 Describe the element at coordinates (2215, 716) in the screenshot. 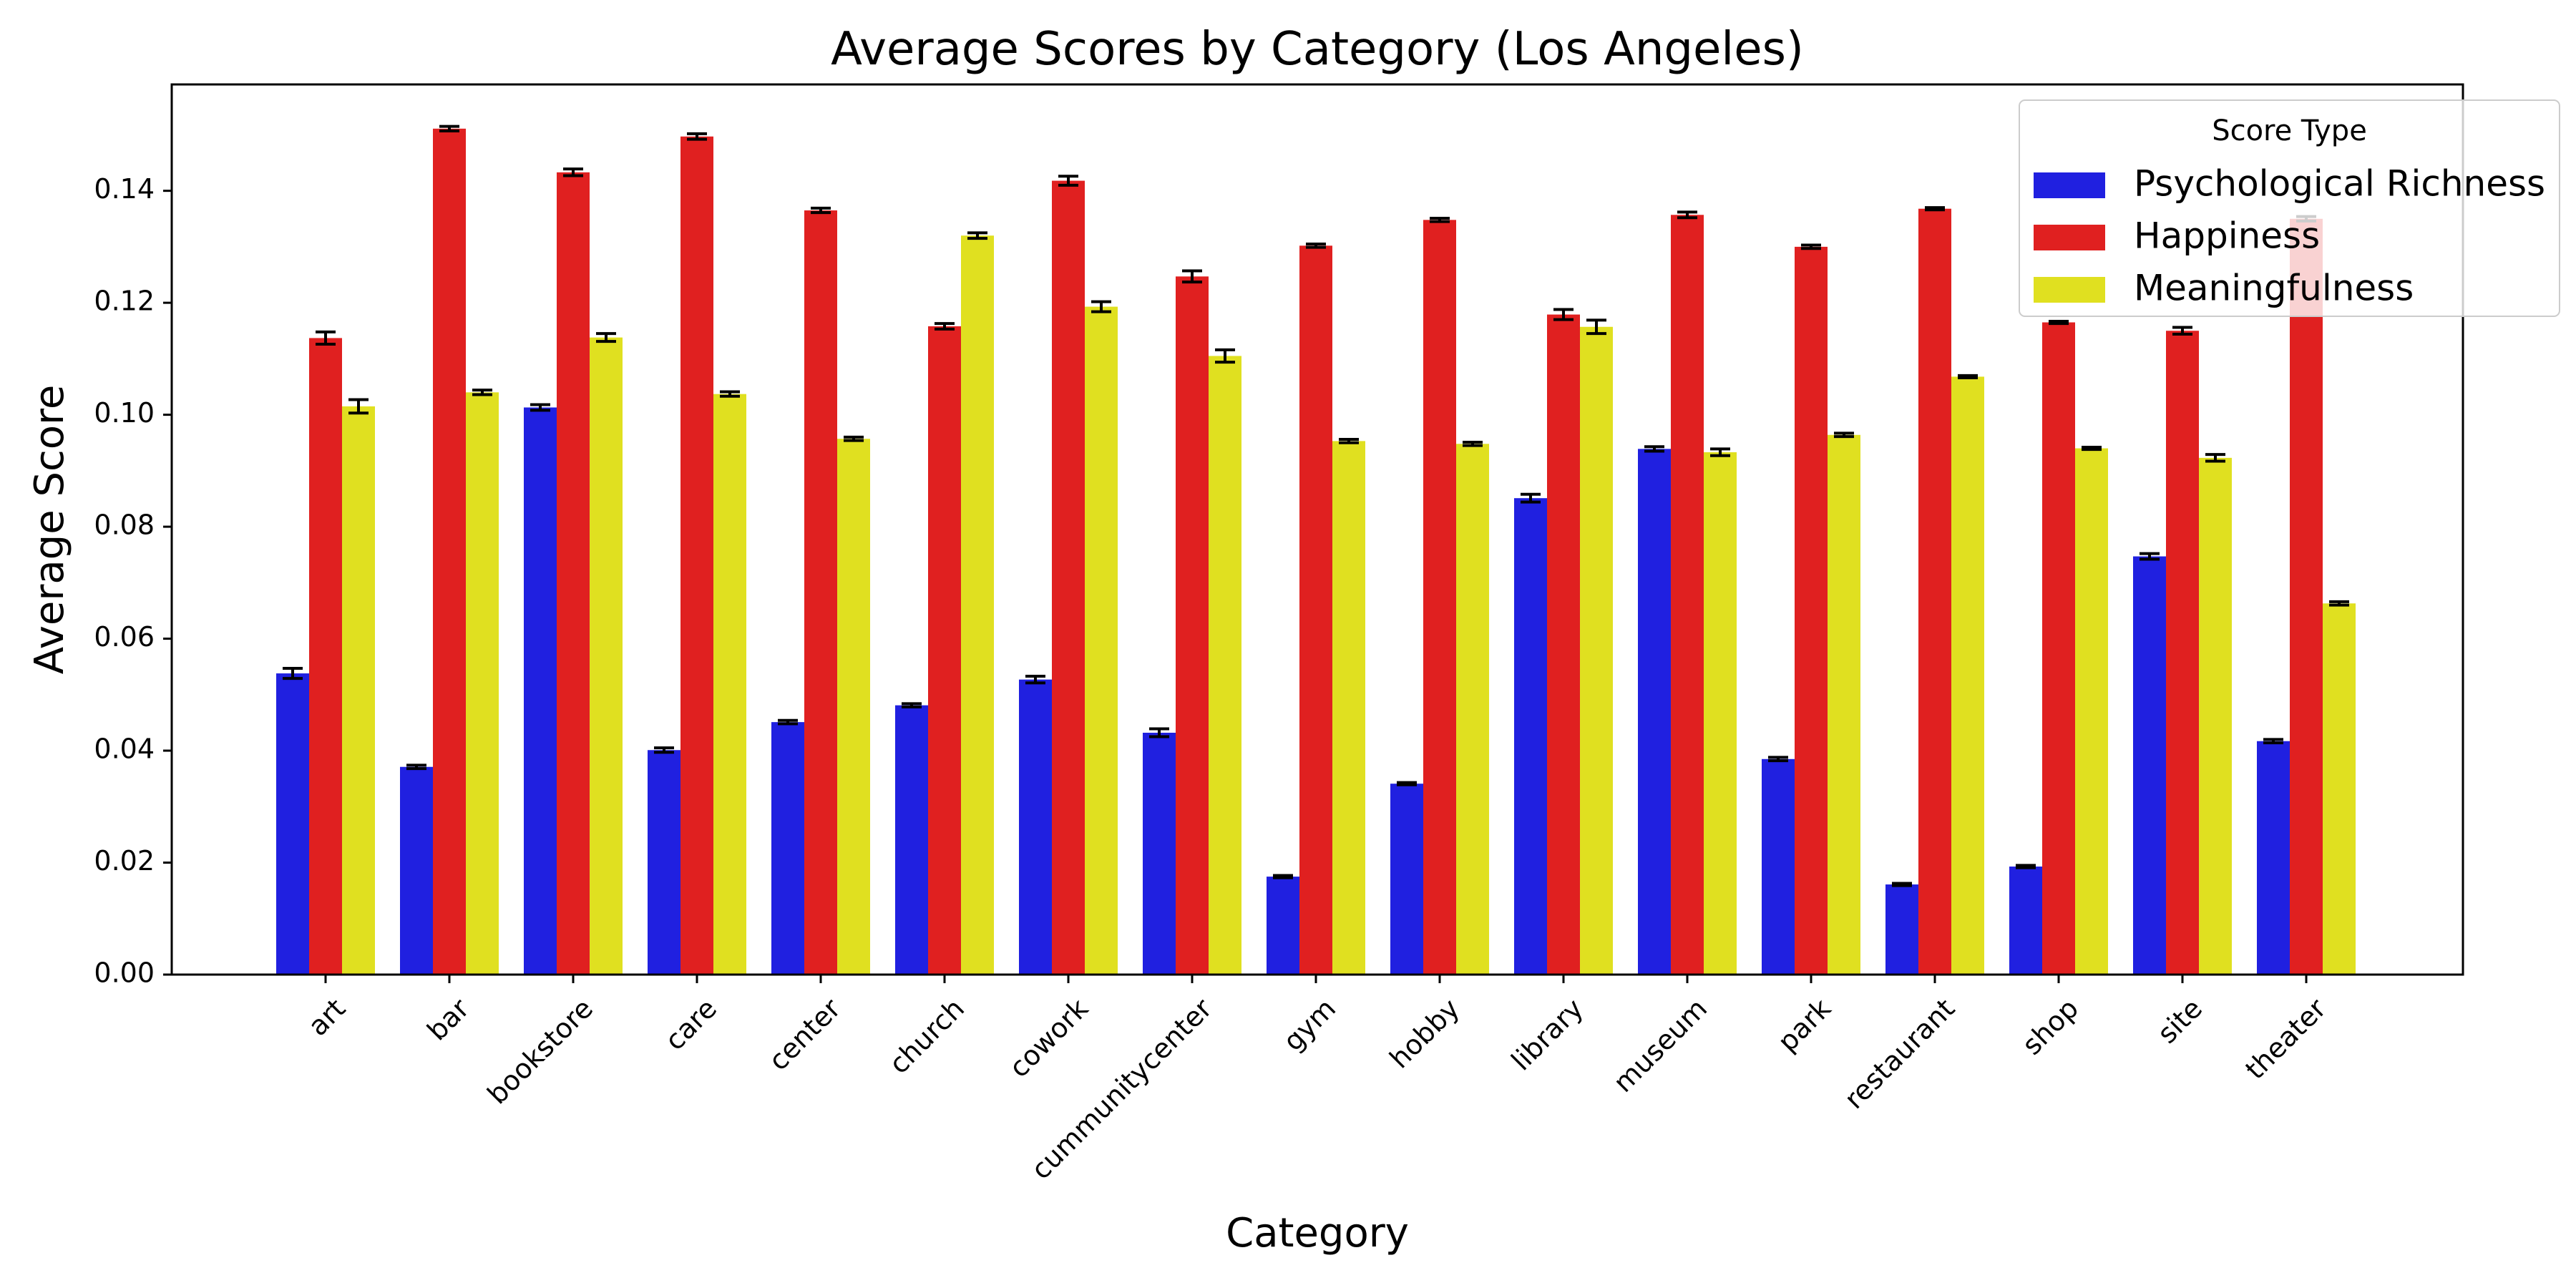

I see `bar-site-meaningfulness` at that location.